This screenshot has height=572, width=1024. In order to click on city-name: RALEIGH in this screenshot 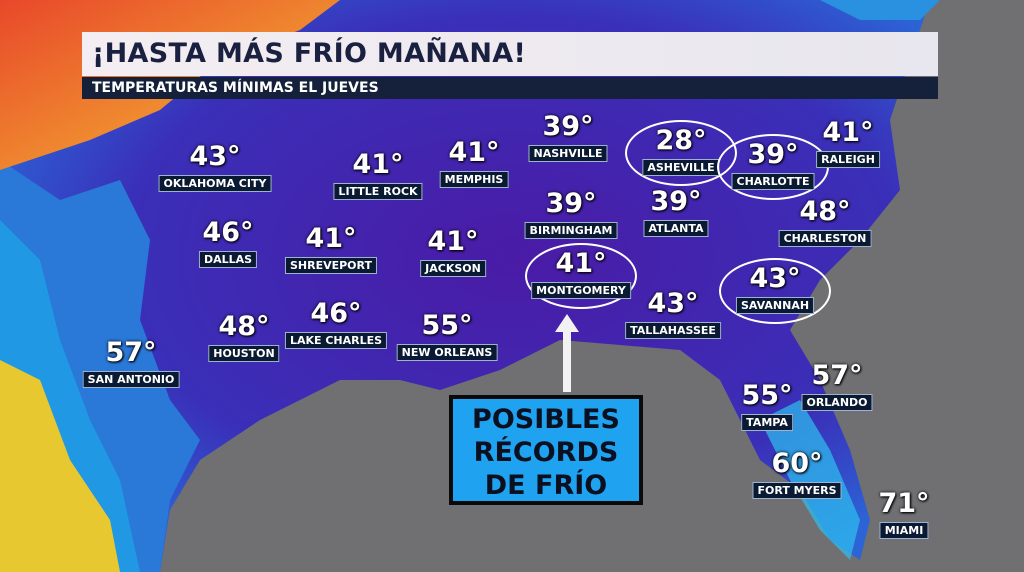, I will do `click(848, 159)`.